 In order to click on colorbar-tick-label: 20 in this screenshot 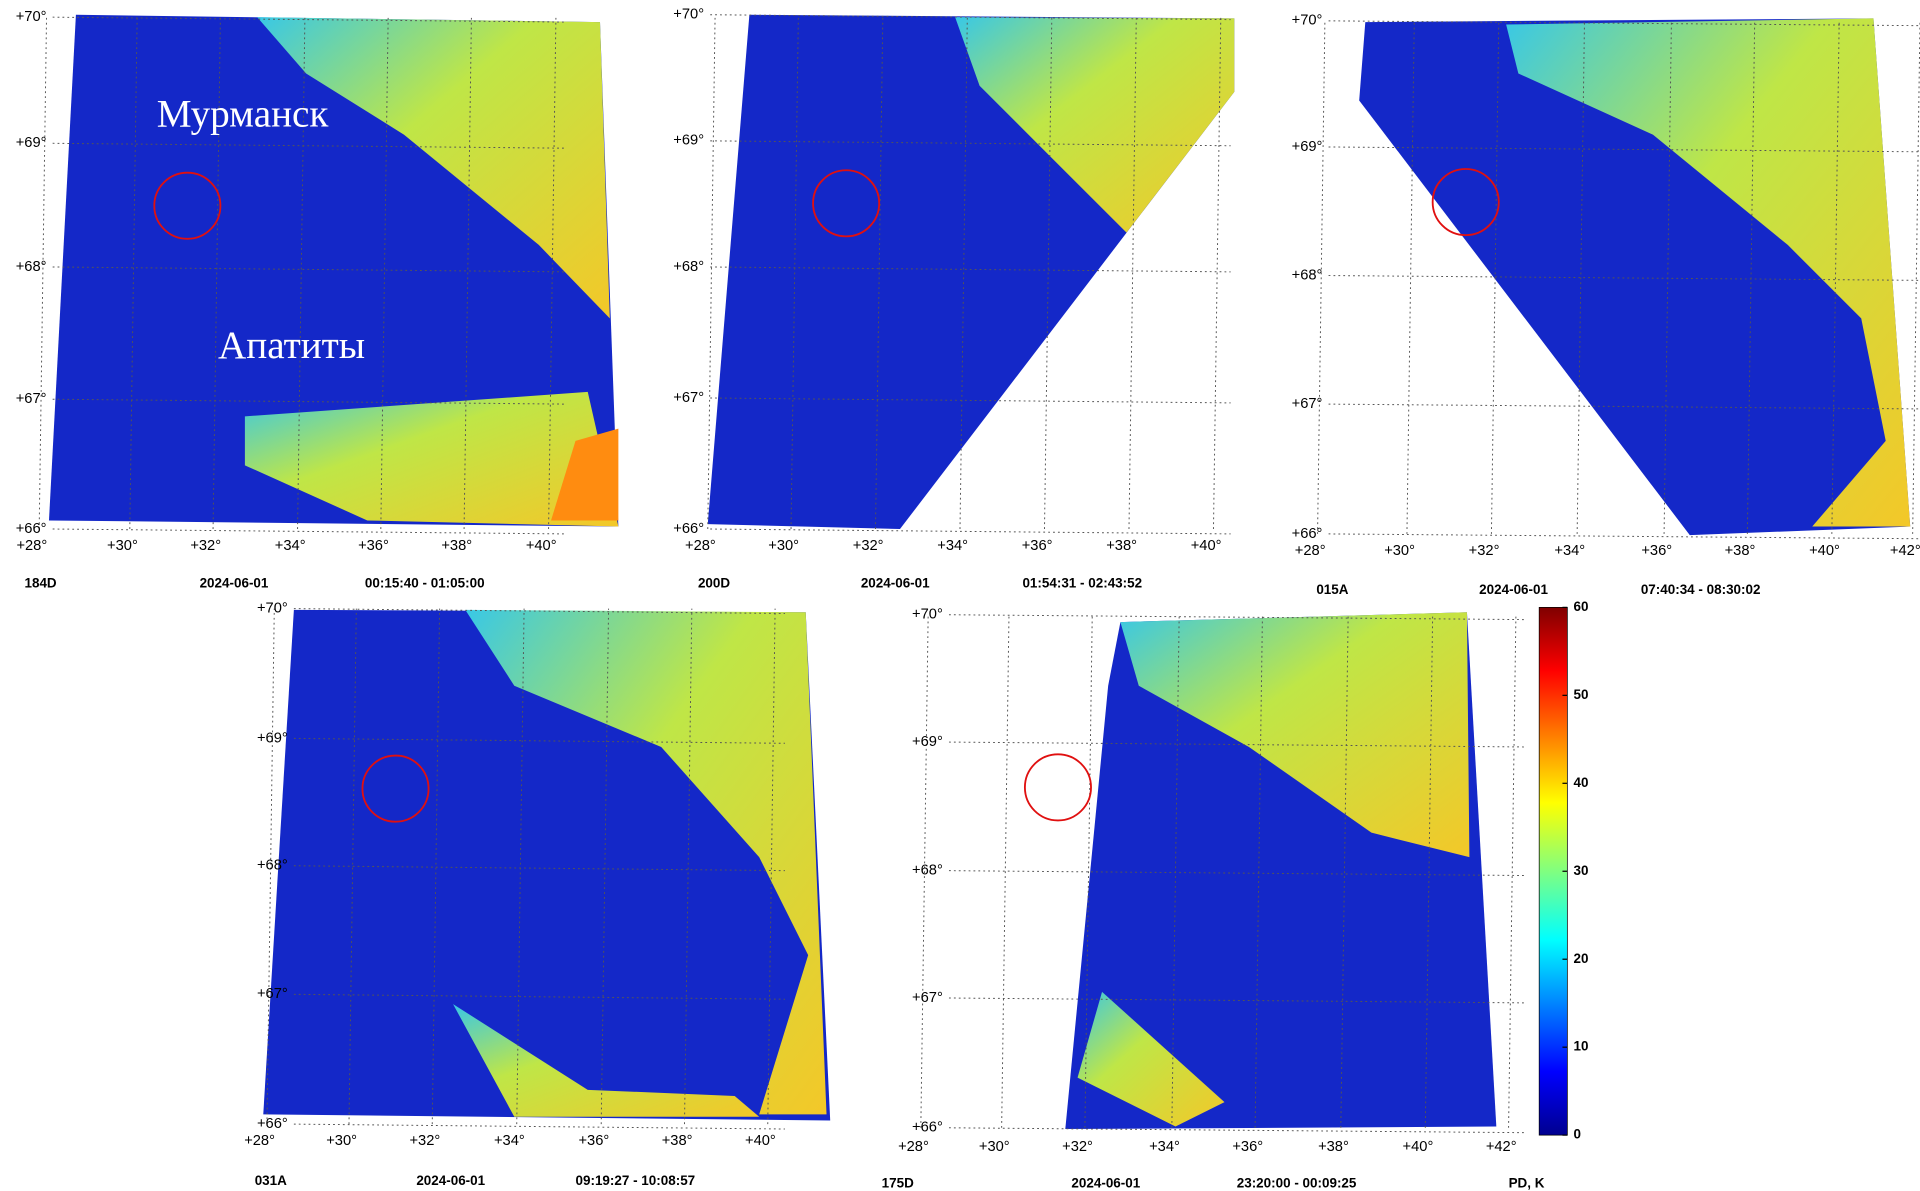, I will do `click(1580, 958)`.